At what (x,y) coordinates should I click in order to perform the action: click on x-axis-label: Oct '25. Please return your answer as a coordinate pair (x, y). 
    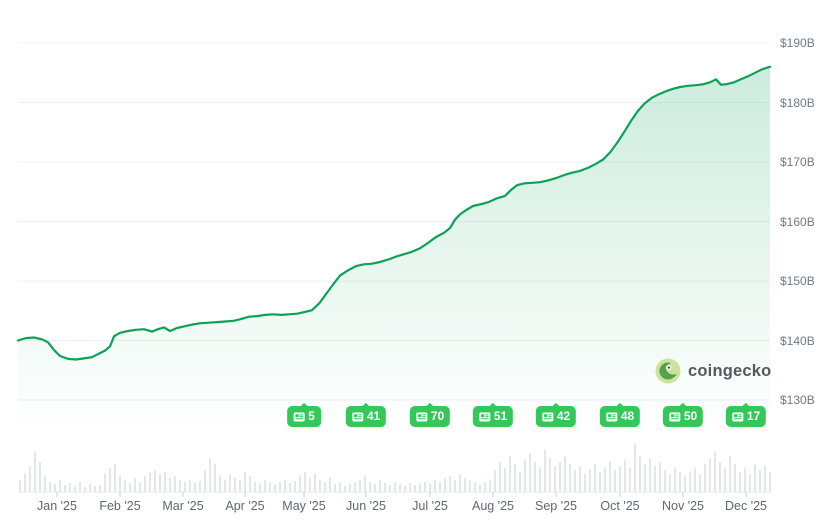
    Looking at the image, I should click on (620, 506).